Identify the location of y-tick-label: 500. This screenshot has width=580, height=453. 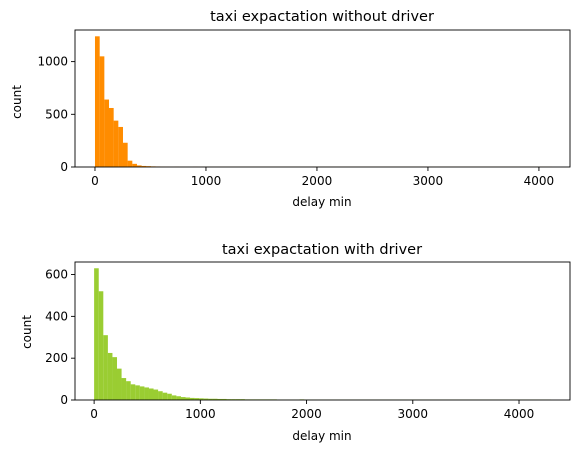
(56, 114).